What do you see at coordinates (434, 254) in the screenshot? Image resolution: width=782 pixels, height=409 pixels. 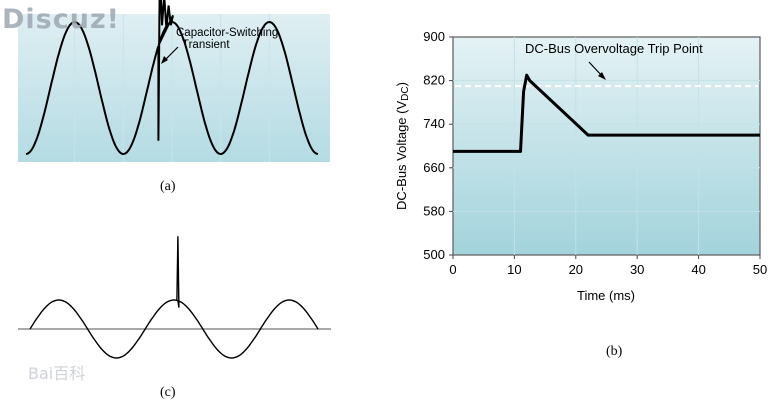 I see `panel-b-y-tick-label: 500` at bounding box center [434, 254].